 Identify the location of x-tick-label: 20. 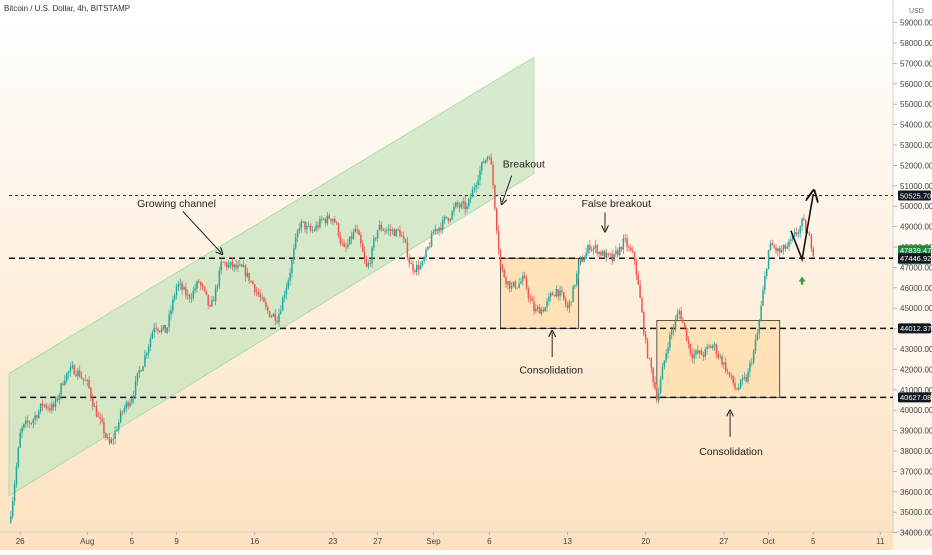
(645, 541).